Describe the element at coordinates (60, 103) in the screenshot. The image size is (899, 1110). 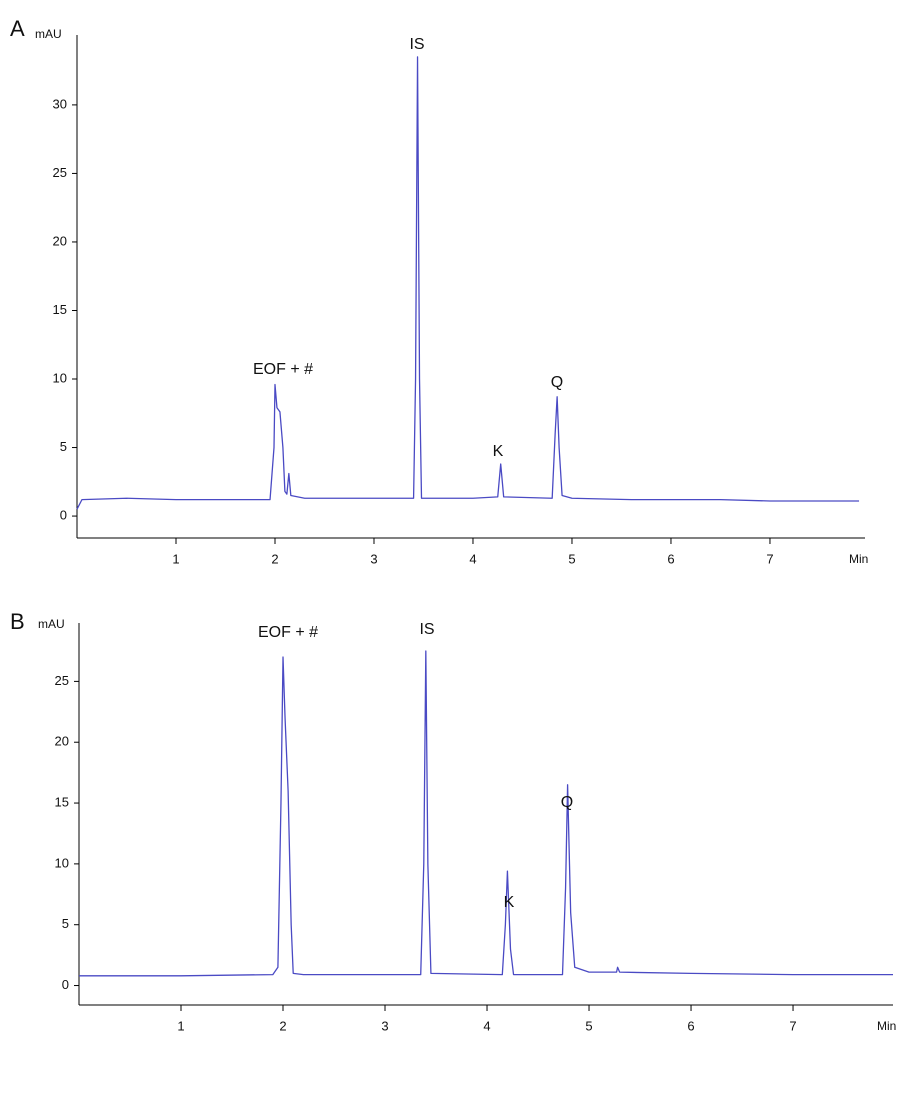
I see `y-tick-label: 30` at that location.